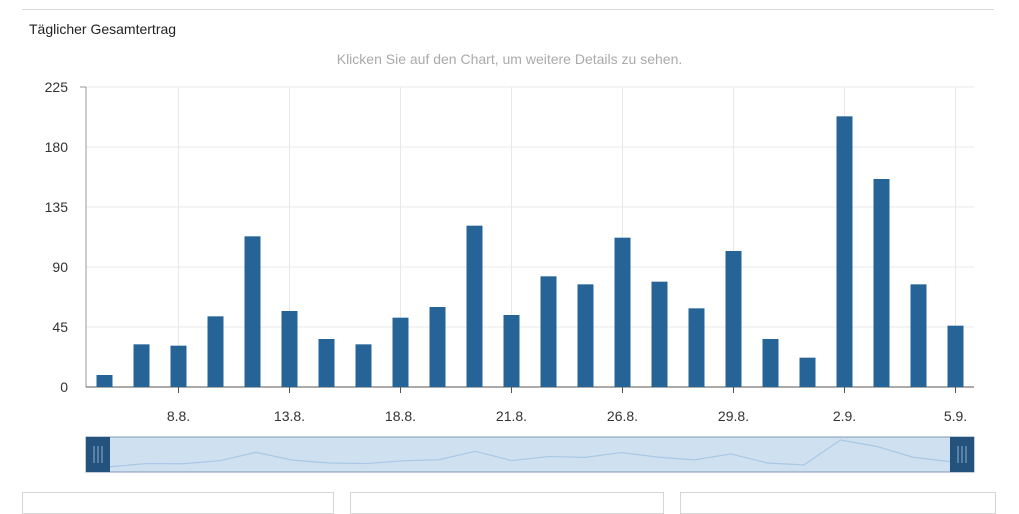  Describe the element at coordinates (289, 416) in the screenshot. I see `x-tick-label: 13.8.` at that location.